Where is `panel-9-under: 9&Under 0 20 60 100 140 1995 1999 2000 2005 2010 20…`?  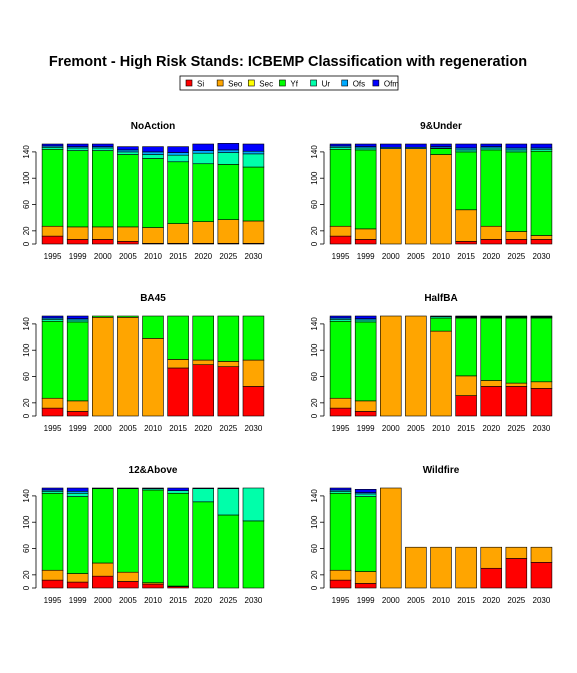 panel-9-under: 9&Under 0 20 60 100 140 1995 1999 2000 2005 2010 20… is located at coordinates (431, 191).